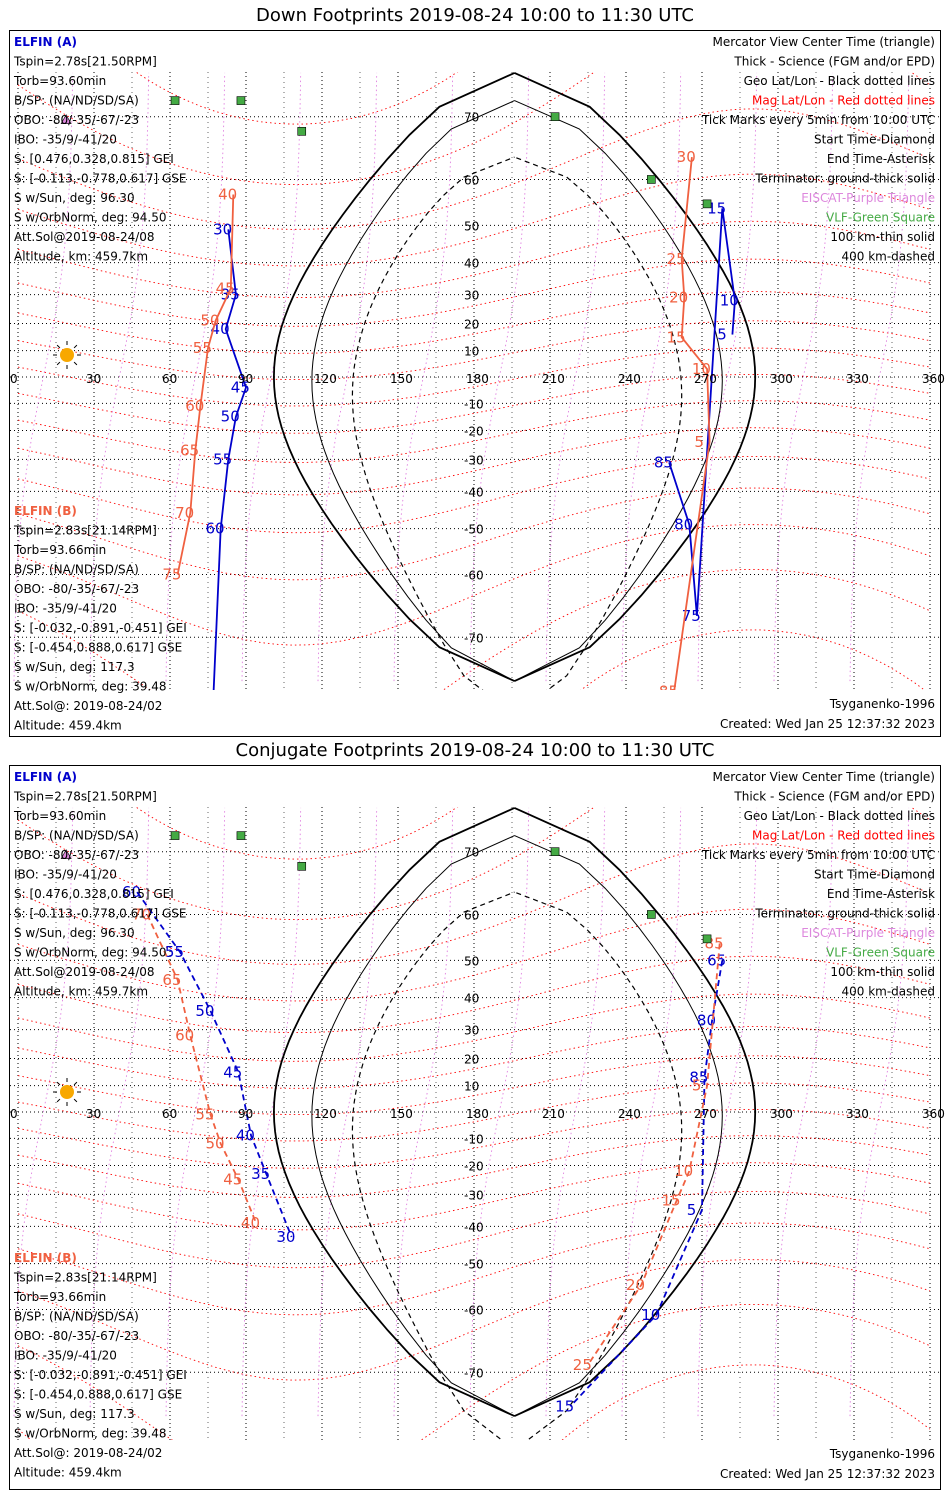 The width and height of the screenshot is (950, 1500). What do you see at coordinates (76, 836) in the screenshot?
I see `elfin-a-info-line: B/SP: (NA/ND/SD/SA)` at bounding box center [76, 836].